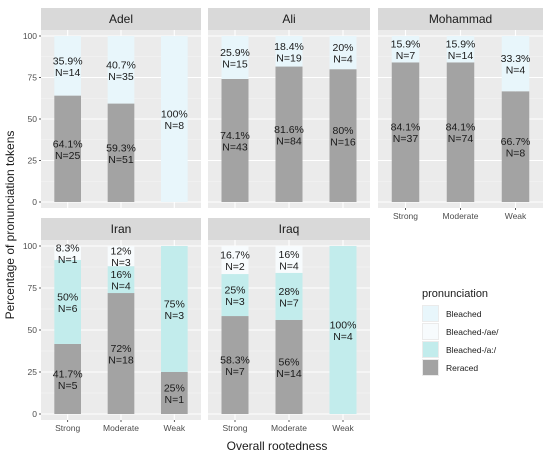 The width and height of the screenshot is (550, 456). Describe the element at coordinates (235, 267) in the screenshot. I see `data-label-count: N=2` at that location.